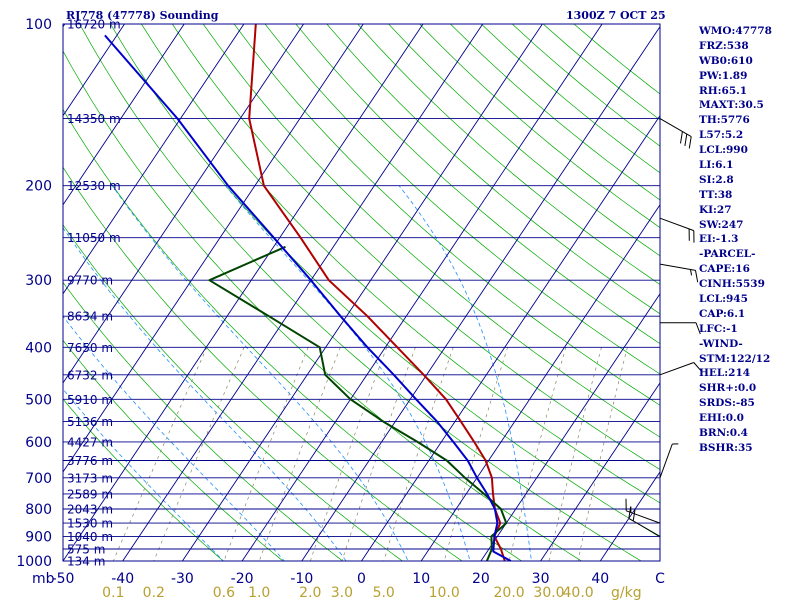 The width and height of the screenshot is (800, 600). I want to click on height-label: 3776 m, so click(90, 461).